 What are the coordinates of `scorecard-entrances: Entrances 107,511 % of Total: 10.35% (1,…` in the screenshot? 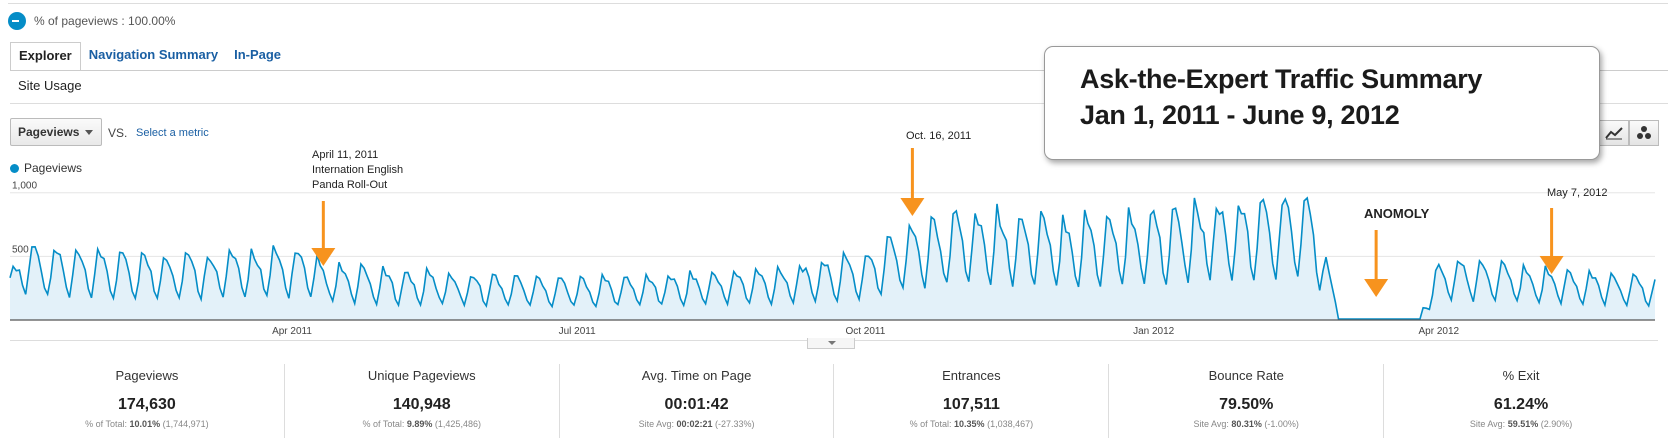 It's located at (972, 401).